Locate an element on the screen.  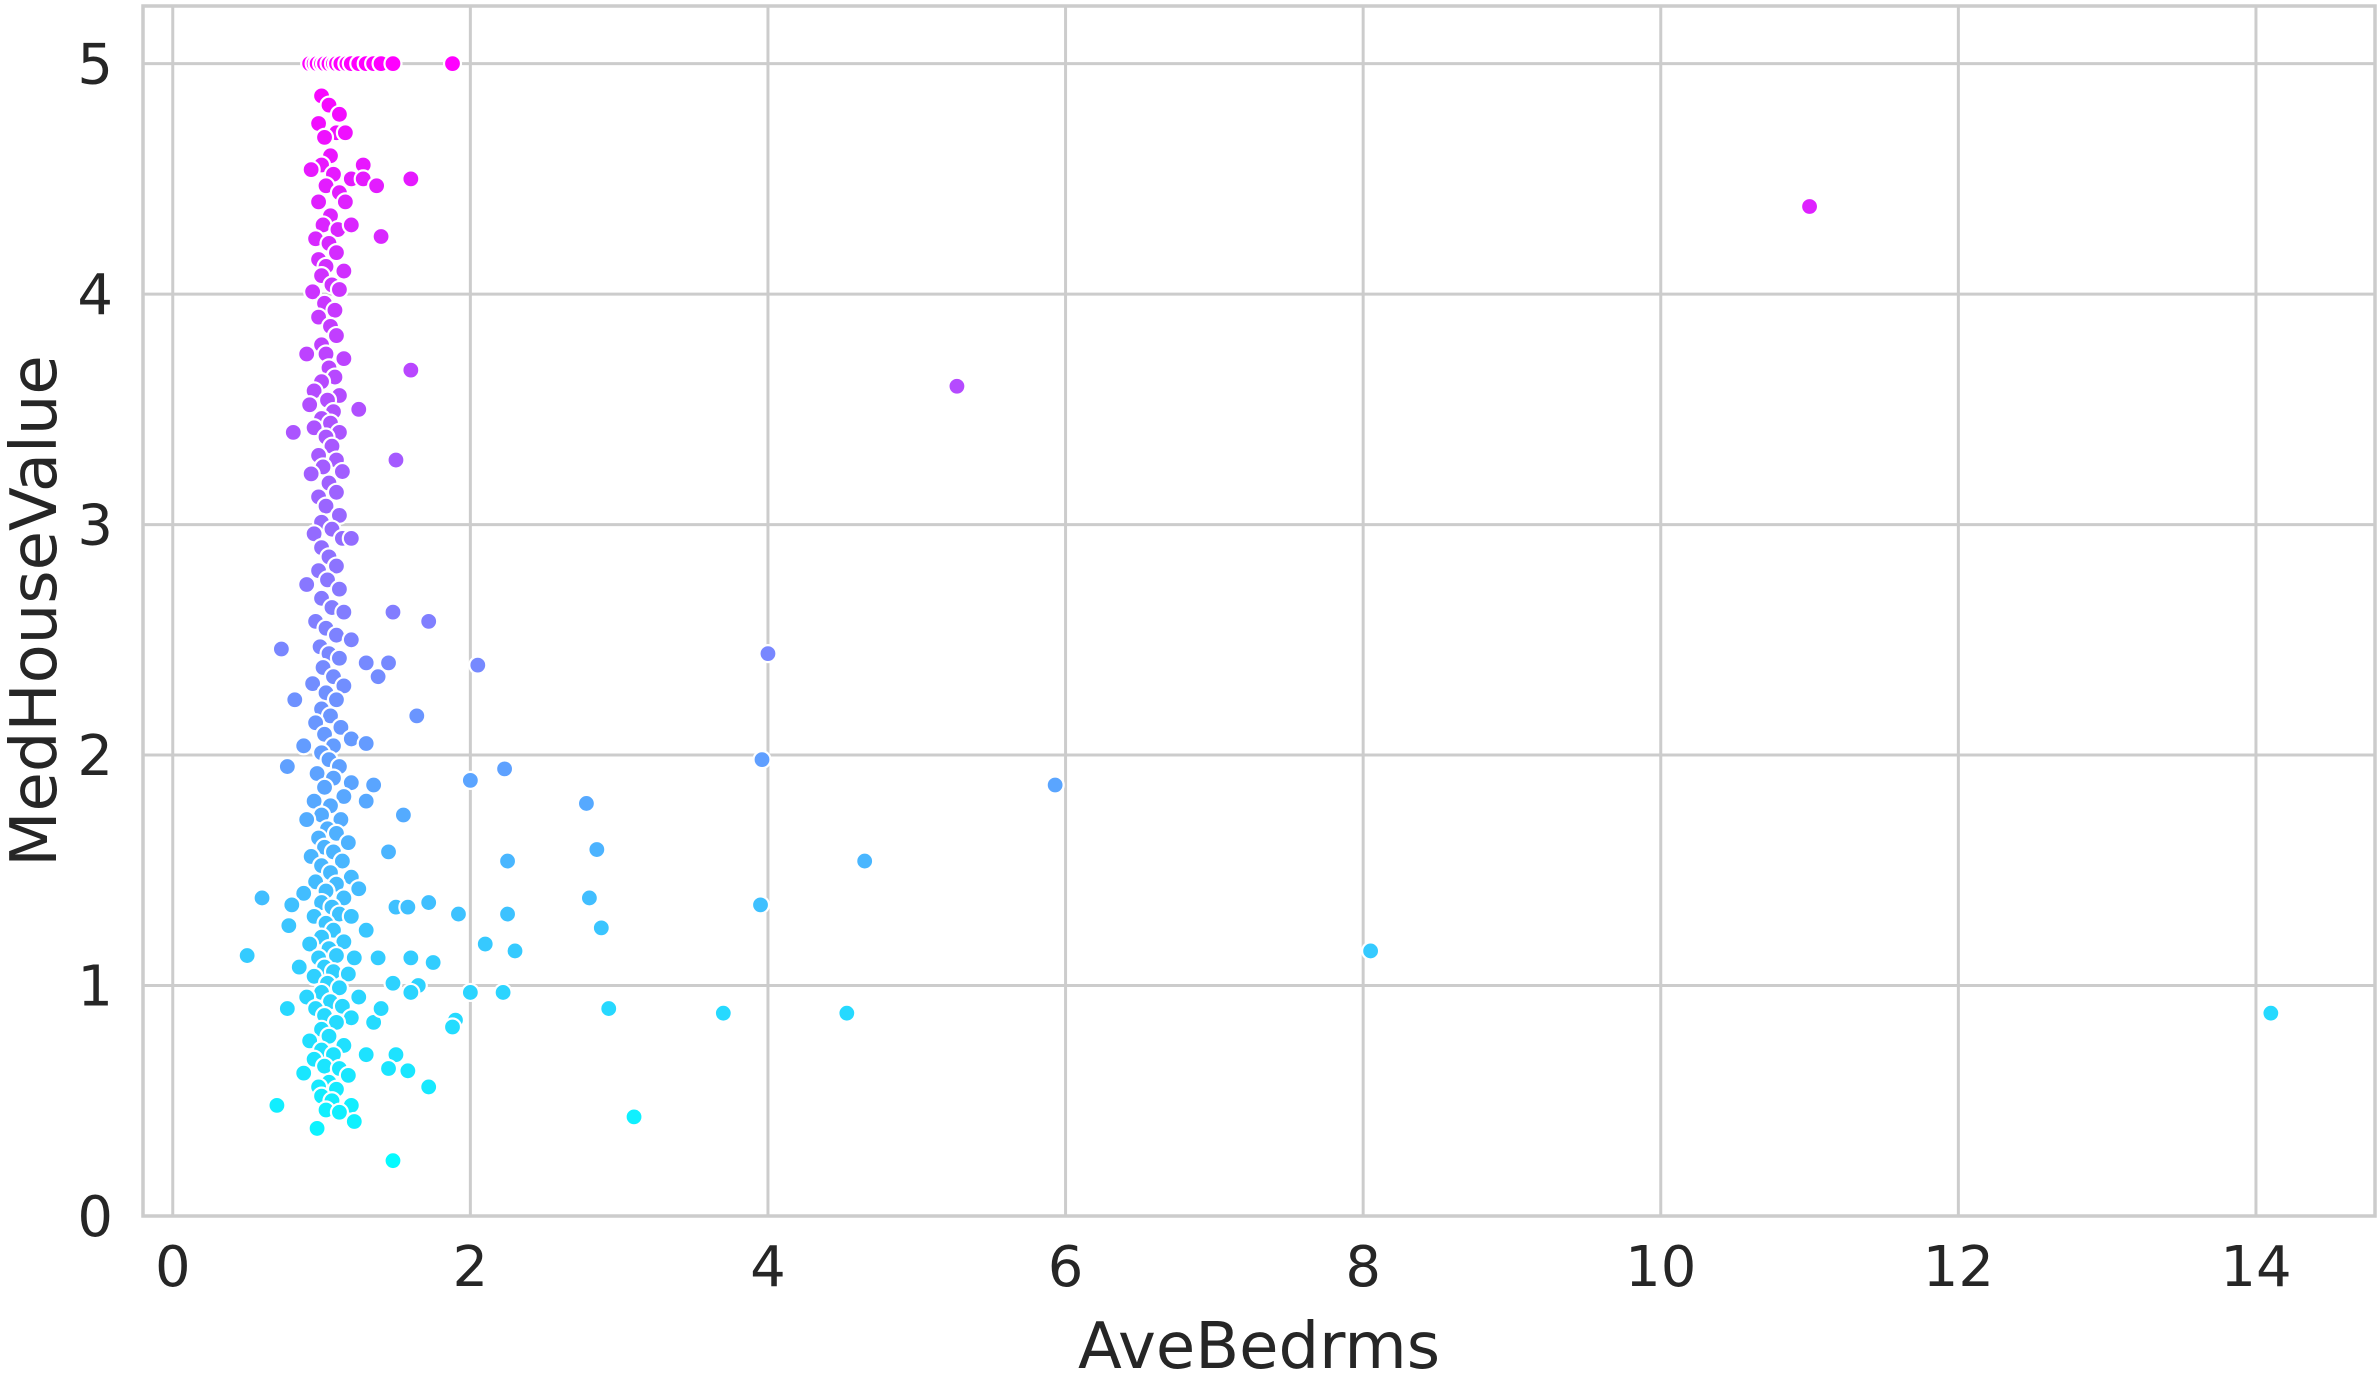
y-tick-label: 5 is located at coordinates (95, 65).